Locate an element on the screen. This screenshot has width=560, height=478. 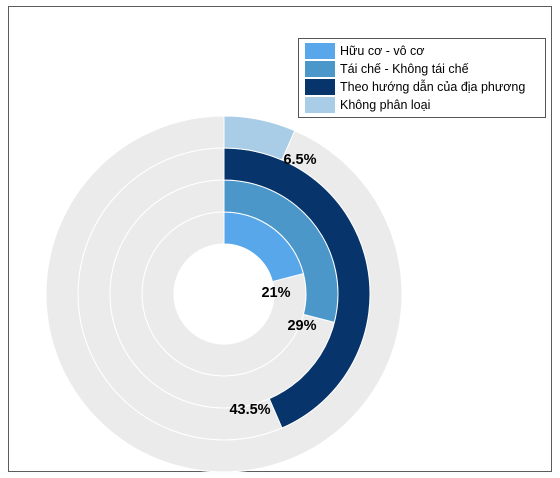
value-label-2: 43.5% is located at coordinates (249, 410).